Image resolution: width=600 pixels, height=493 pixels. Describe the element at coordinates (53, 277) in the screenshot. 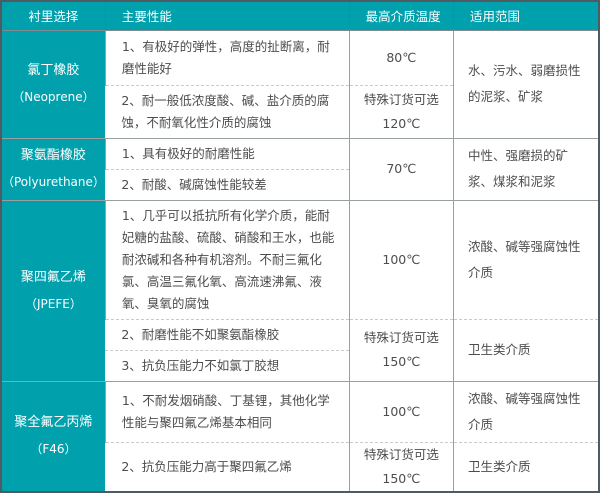

I see `material-name: 聚四氟乙烯` at that location.